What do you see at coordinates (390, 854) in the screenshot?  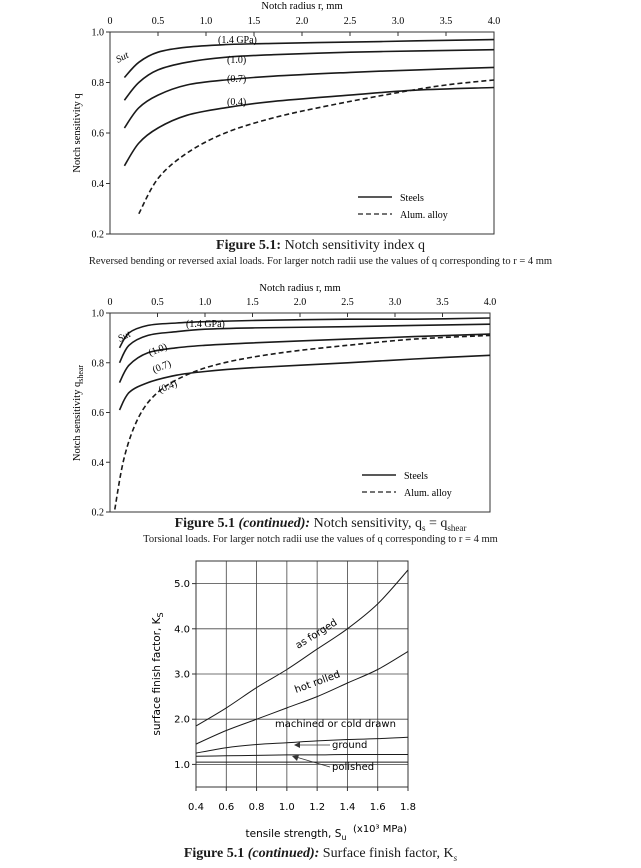 I see `caption-text: Surface finish factor, Ks` at bounding box center [390, 854].